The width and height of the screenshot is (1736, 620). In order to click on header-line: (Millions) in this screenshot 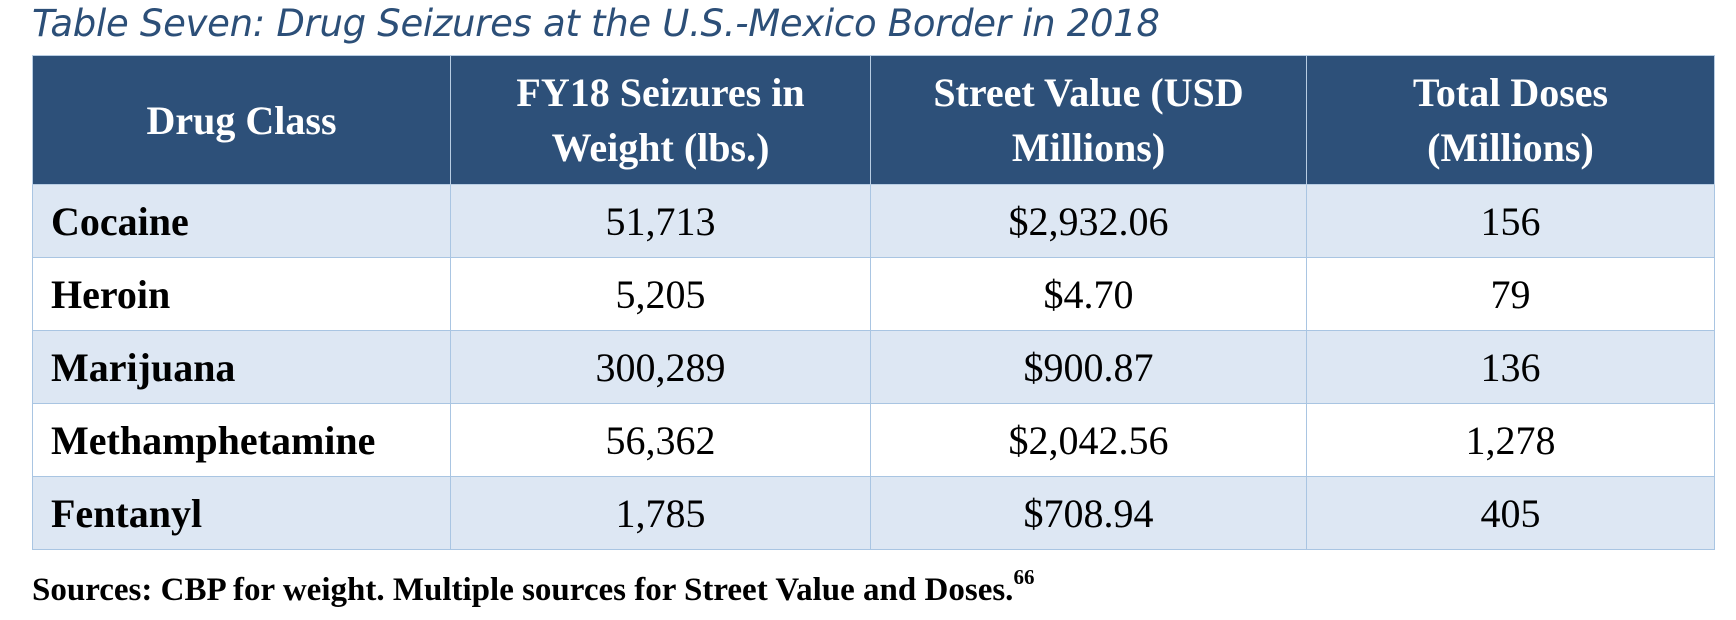, I will do `click(1510, 147)`.